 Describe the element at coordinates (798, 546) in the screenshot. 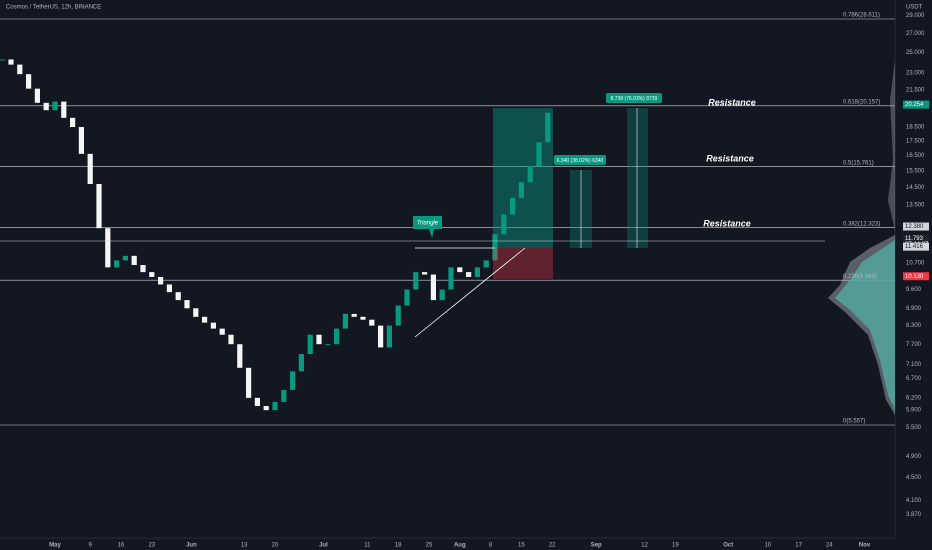

I see `date-label: 17` at that location.